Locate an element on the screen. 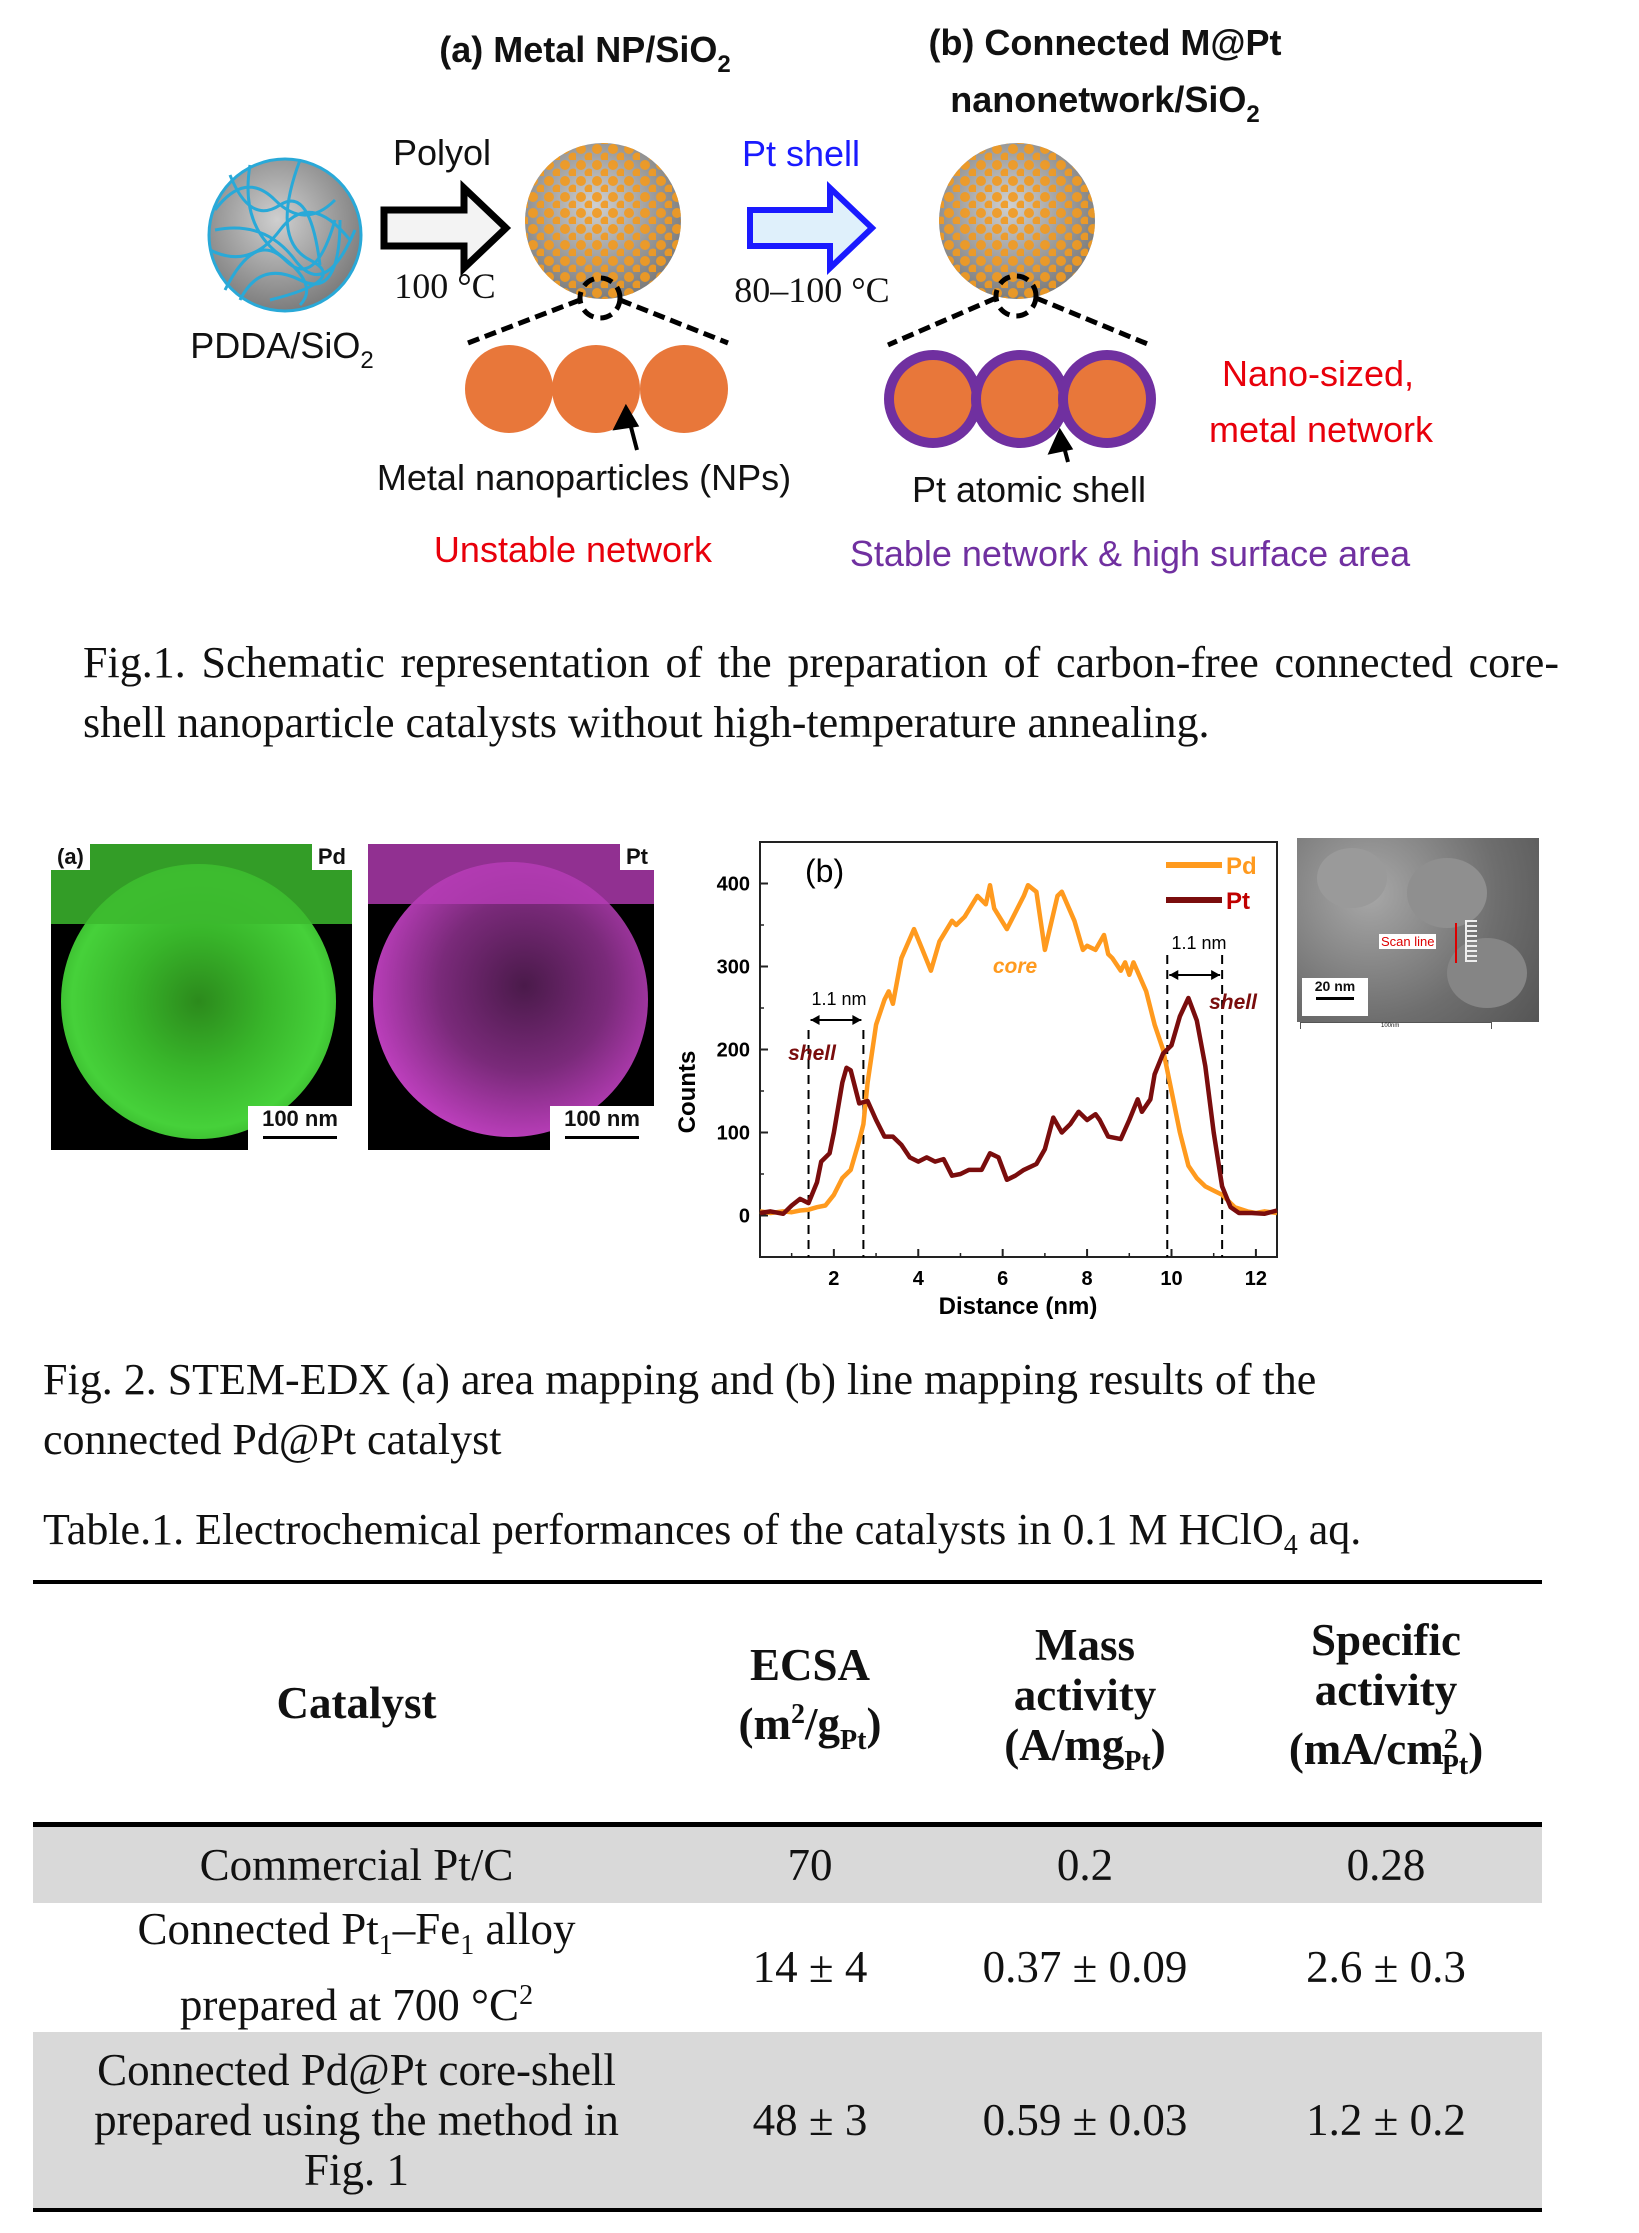 The height and width of the screenshot is (2233, 1639). cell-mass: 0.2 is located at coordinates (1085, 1863).